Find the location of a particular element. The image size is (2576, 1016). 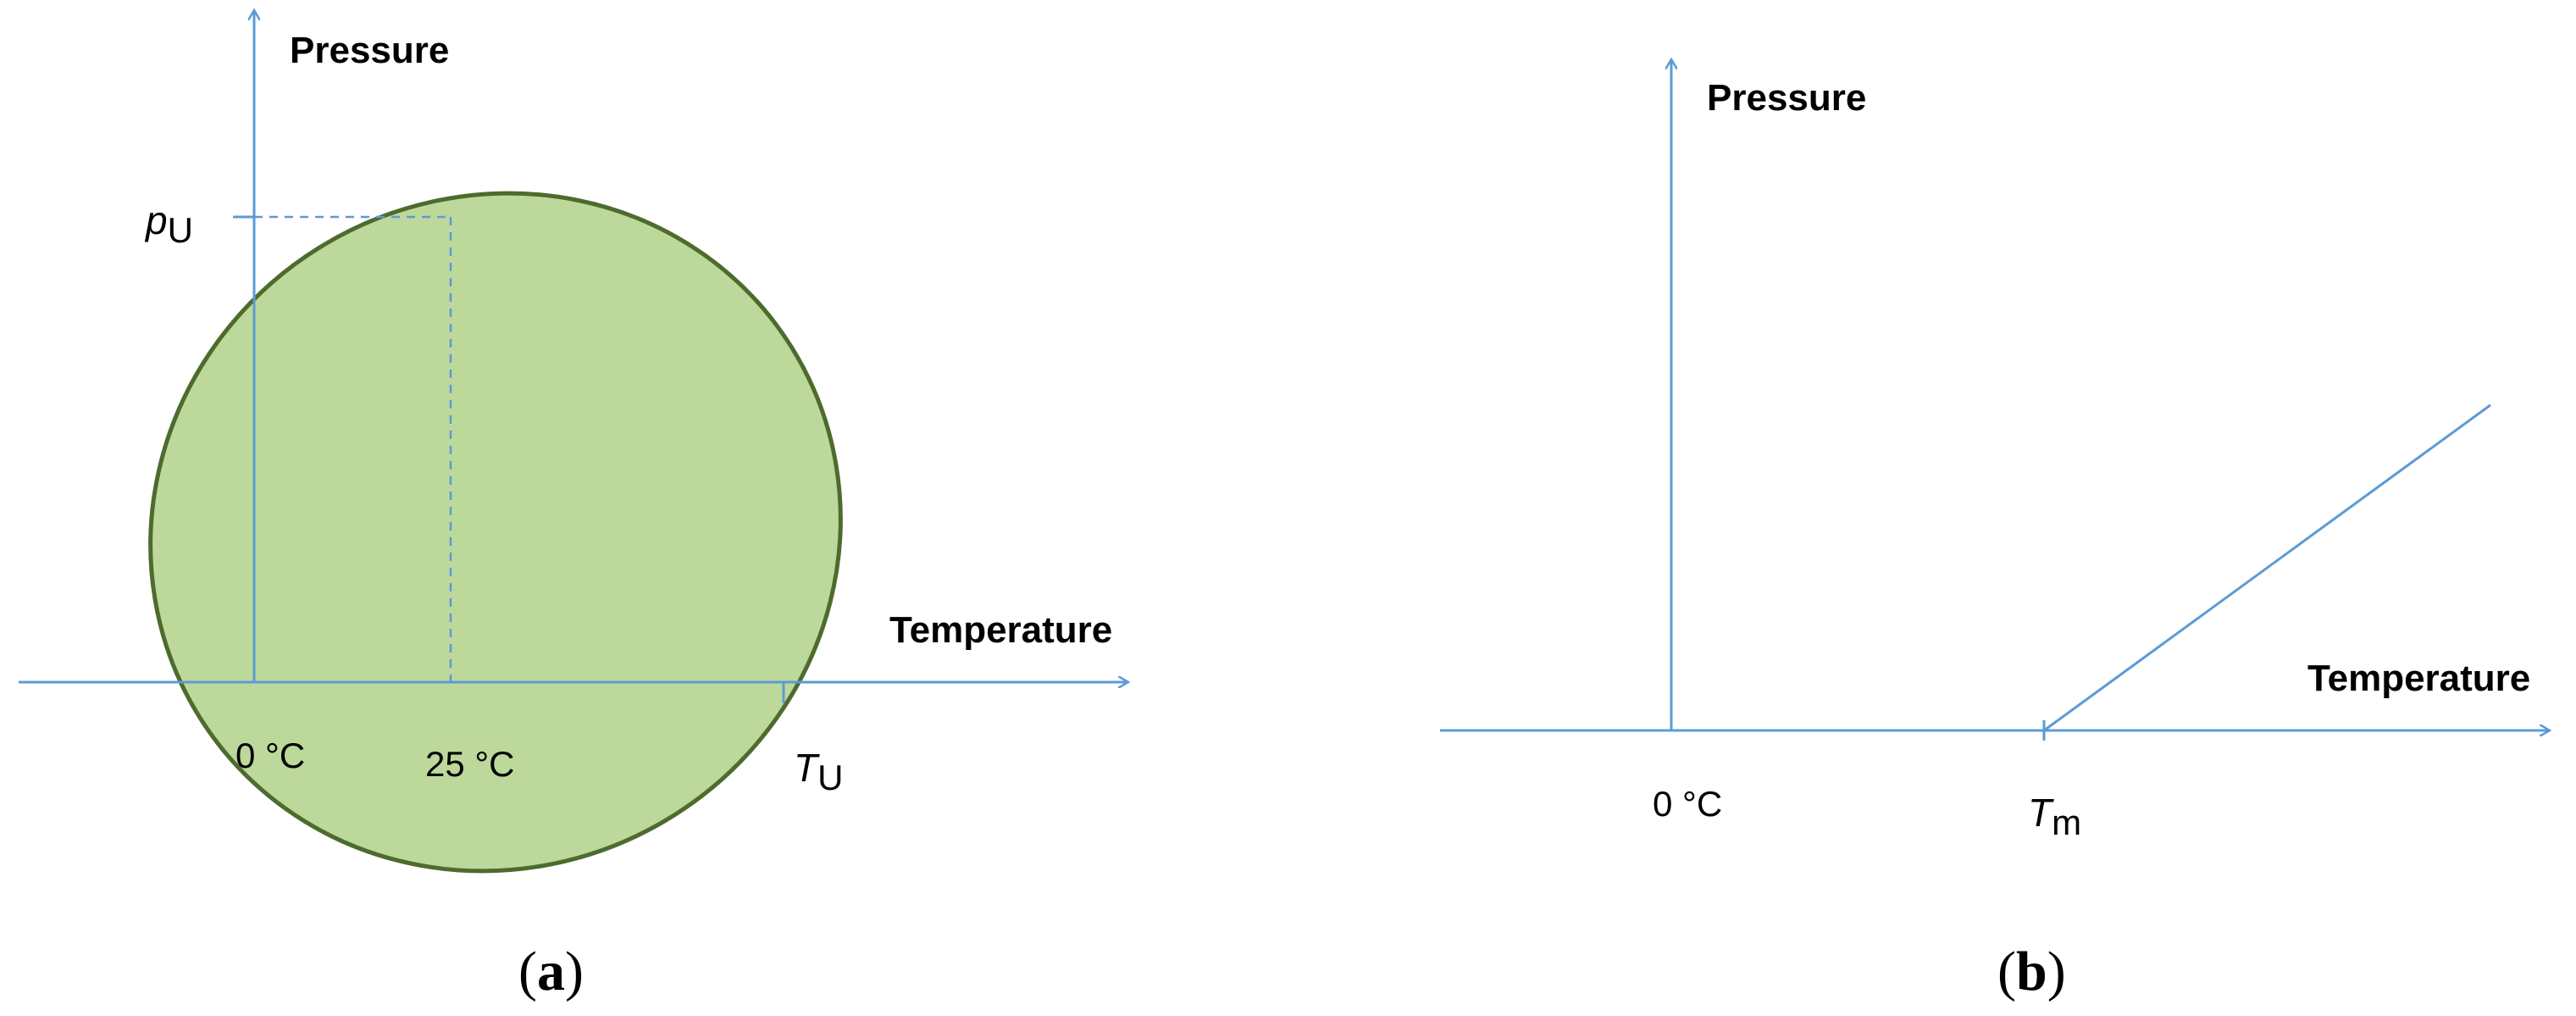

melting-line is located at coordinates (2267, 567).